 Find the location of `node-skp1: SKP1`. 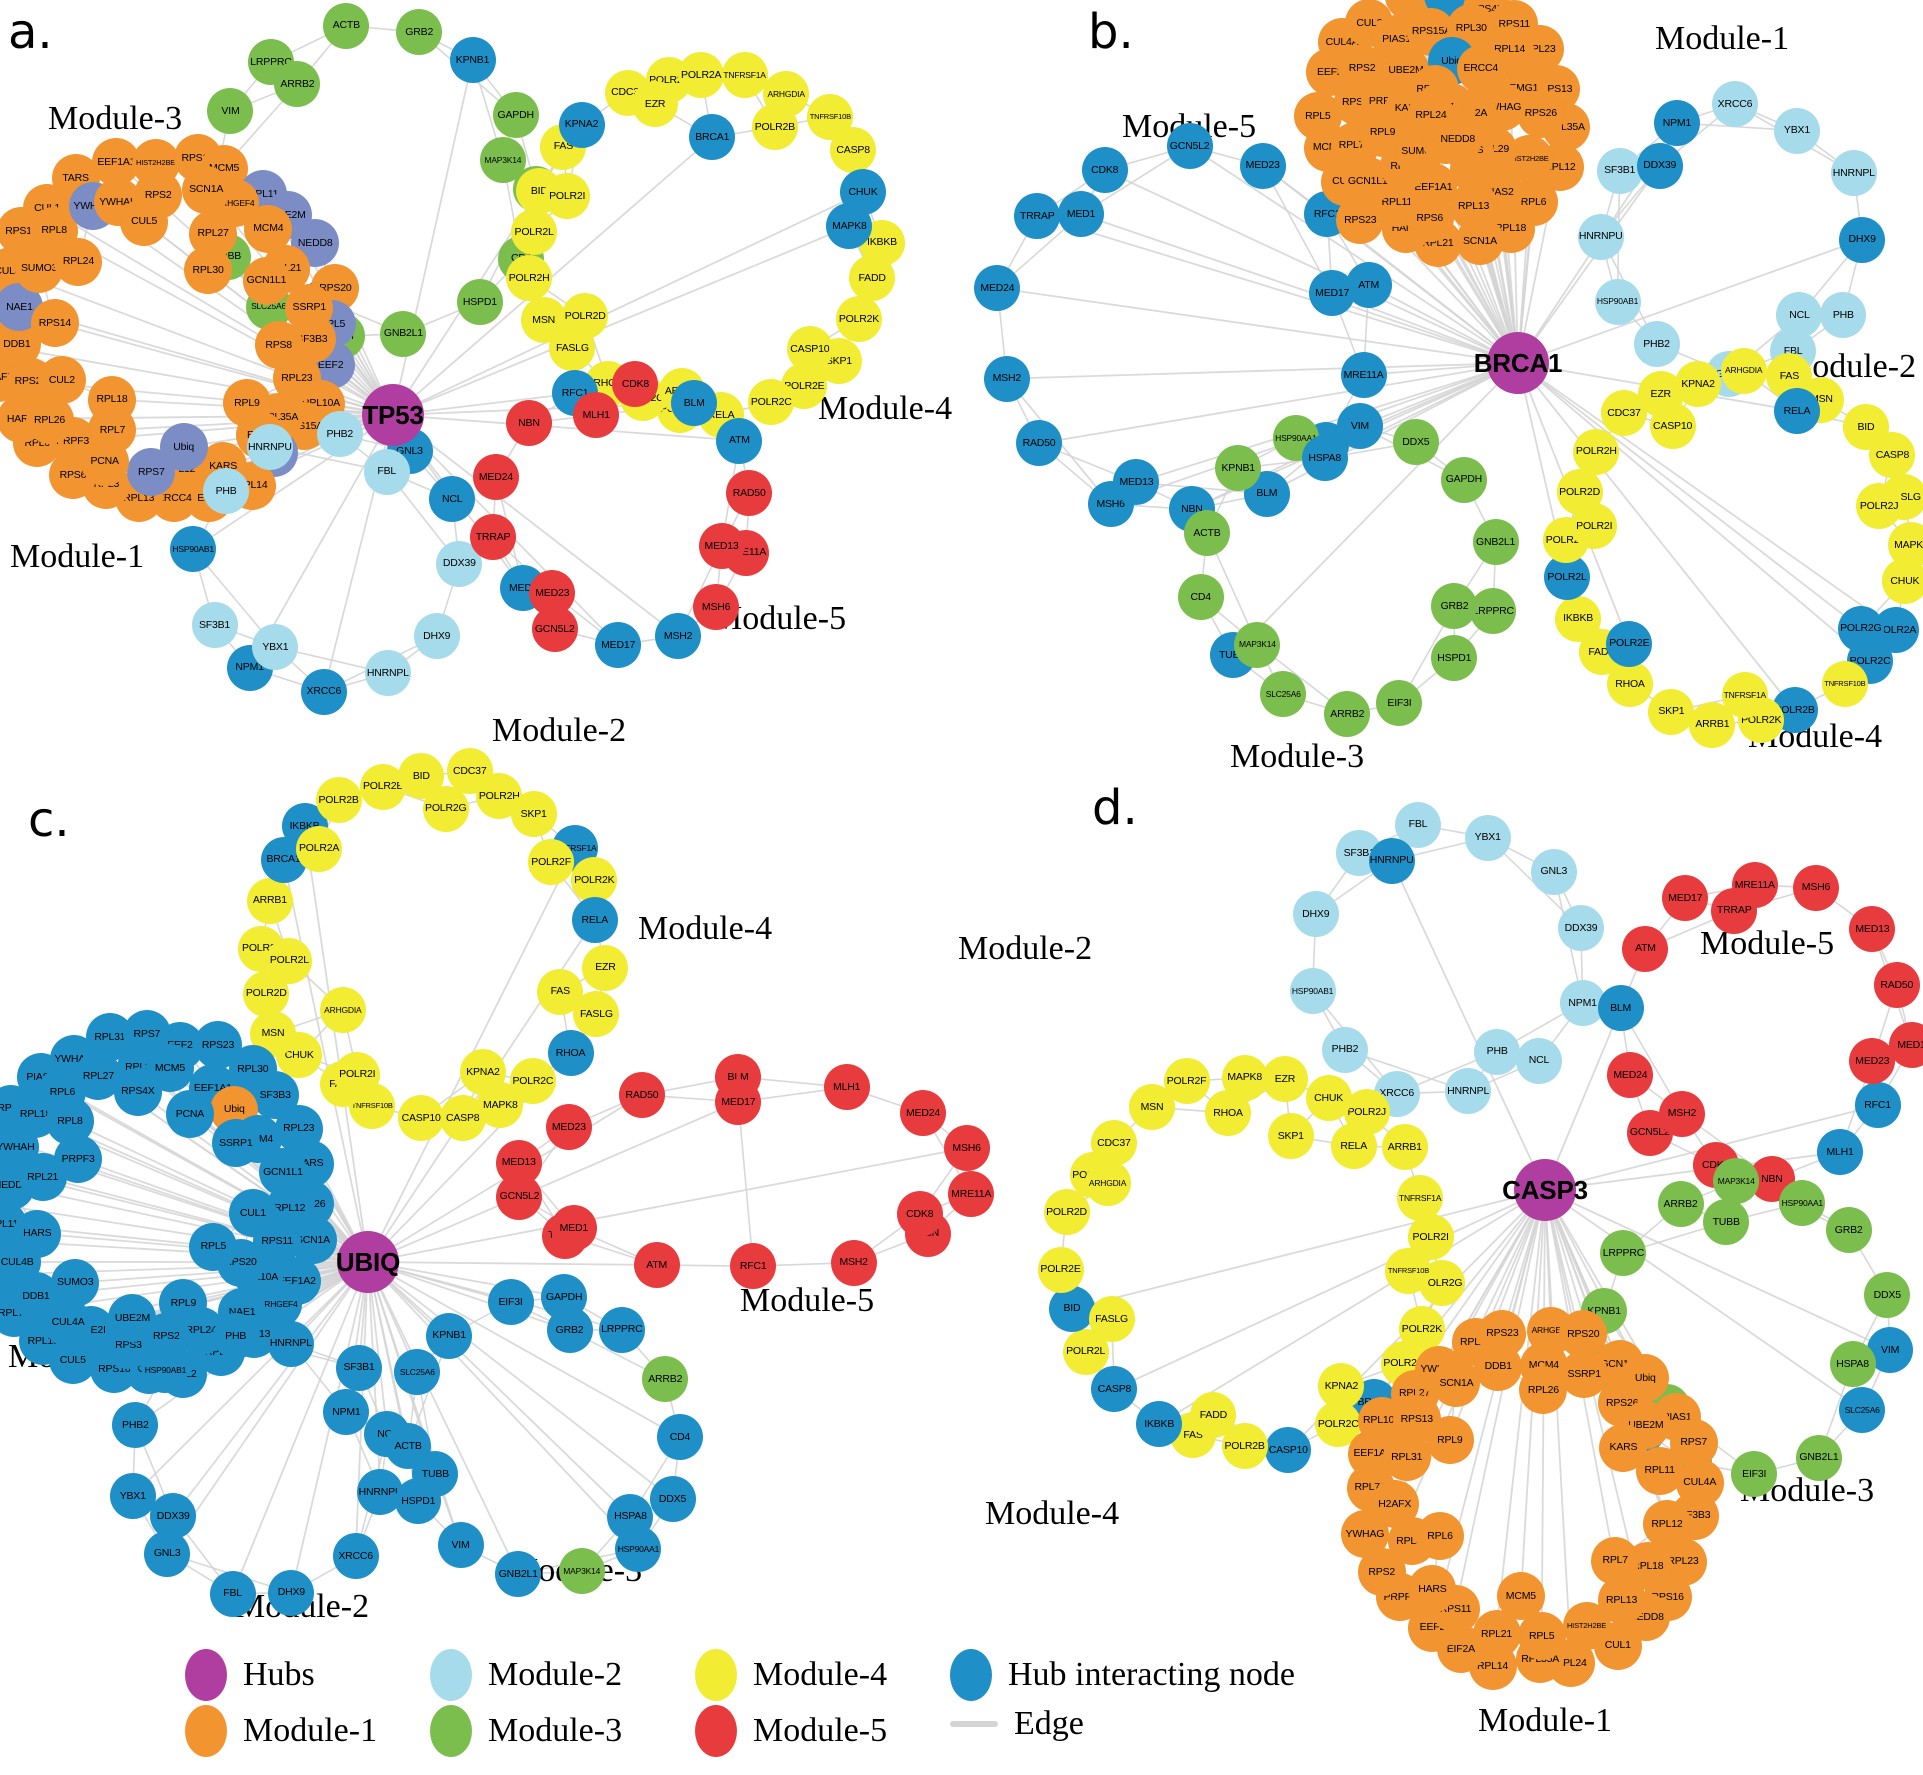

node-skp1: SKP1 is located at coordinates (1290, 1135).